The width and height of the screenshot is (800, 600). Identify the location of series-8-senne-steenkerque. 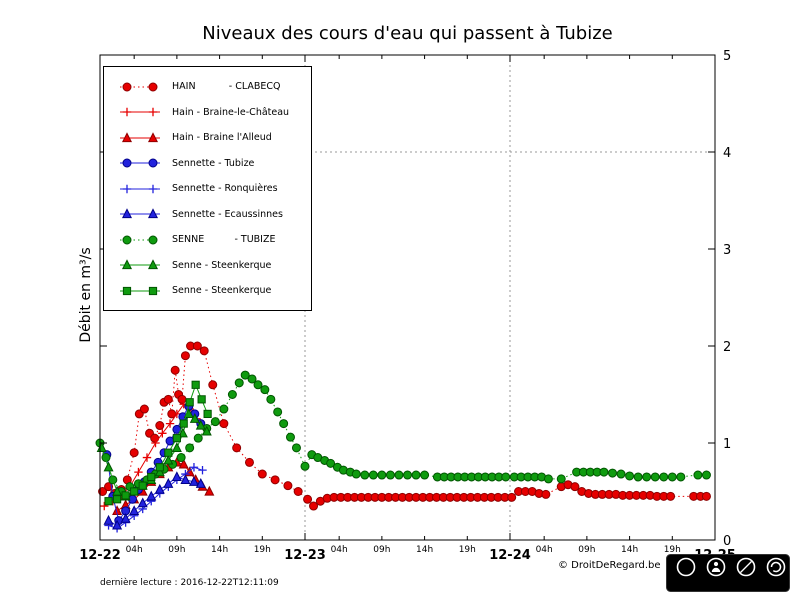
(158, 443).